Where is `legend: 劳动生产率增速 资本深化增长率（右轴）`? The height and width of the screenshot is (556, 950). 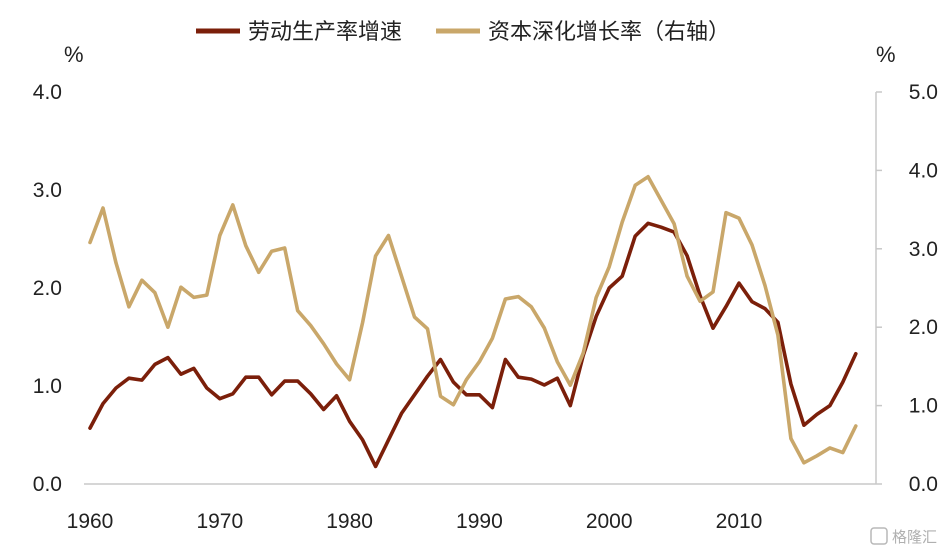 legend: 劳动生产率增速 资本深化增长率（右轴） is located at coordinates (463, 32).